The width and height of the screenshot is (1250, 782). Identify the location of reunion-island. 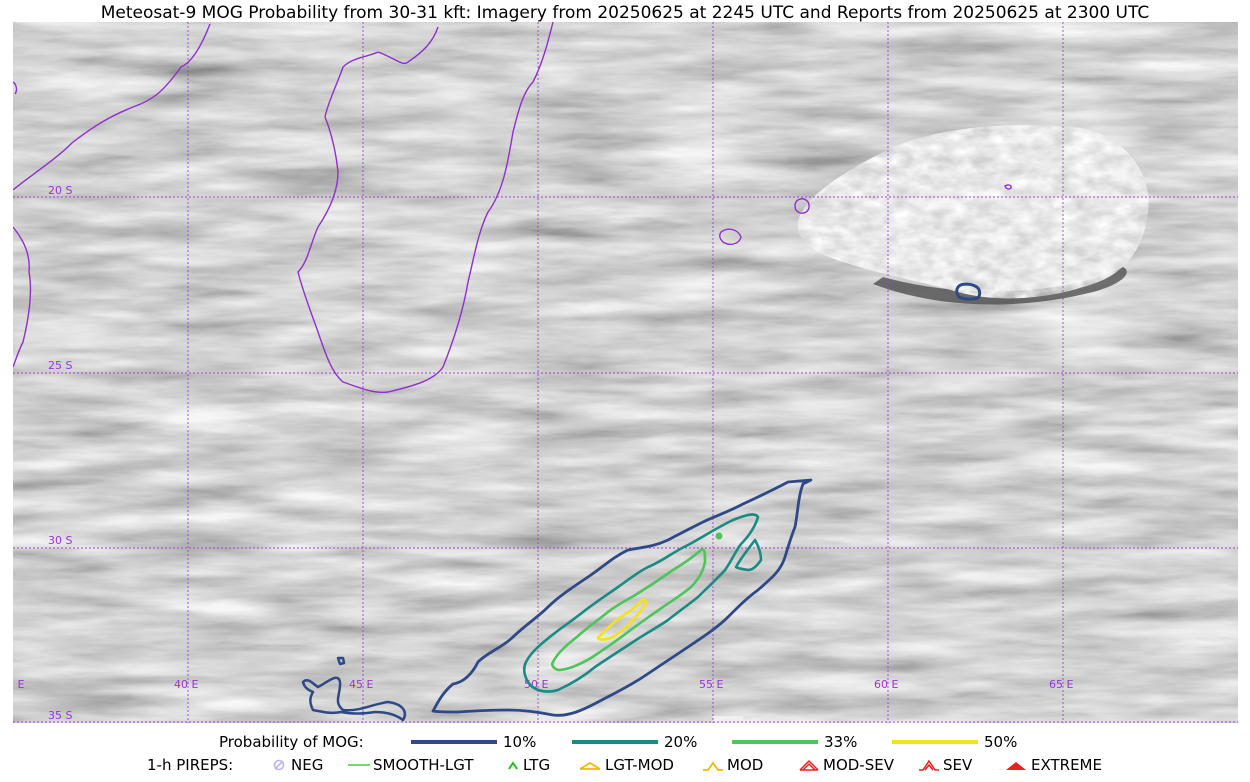
(730, 236).